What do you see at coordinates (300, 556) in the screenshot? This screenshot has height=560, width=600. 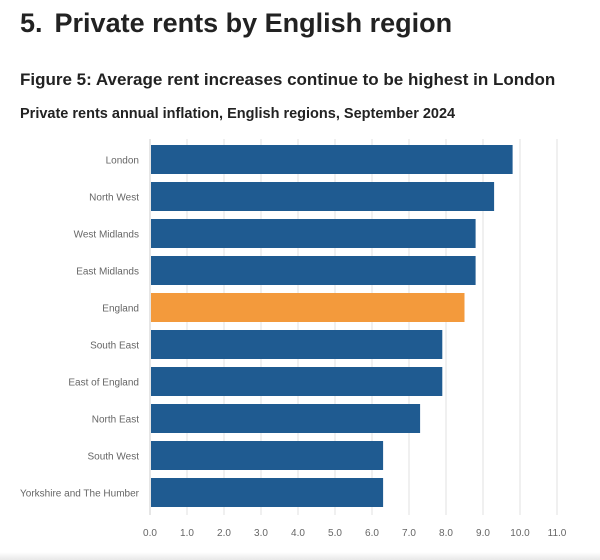 I see `bottom-fade` at bounding box center [300, 556].